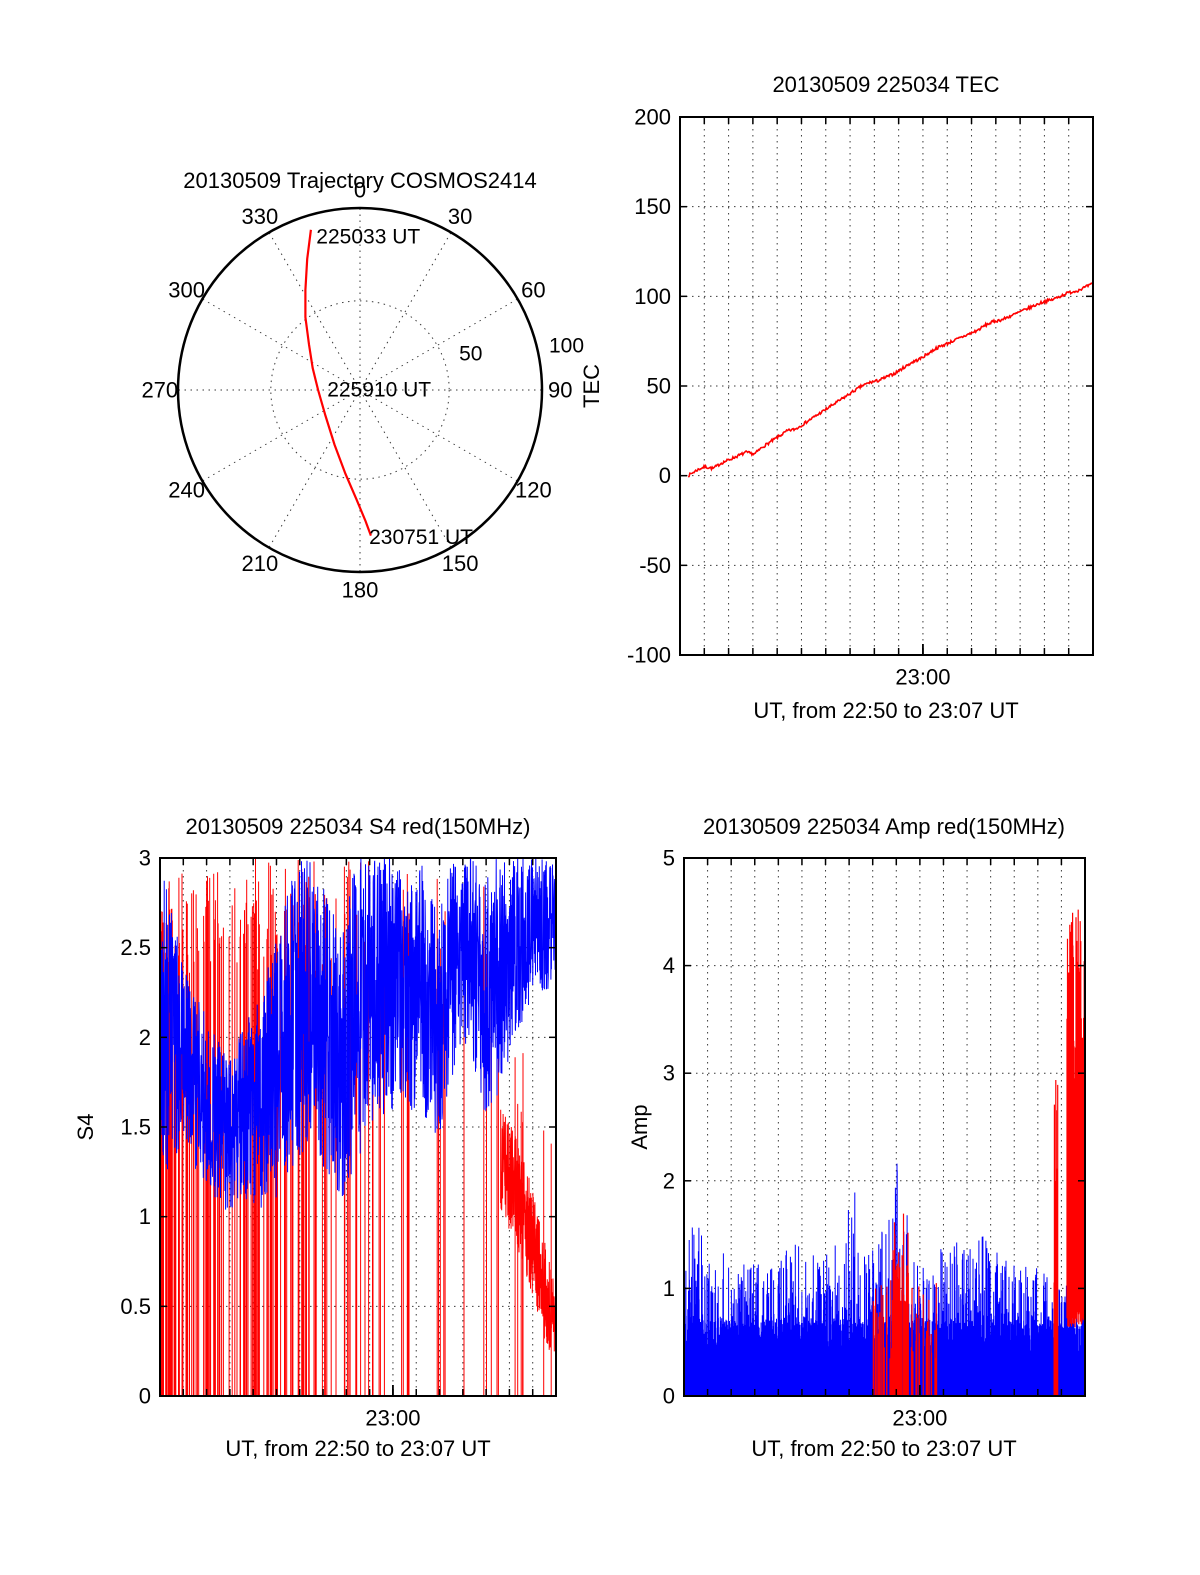 The height and width of the screenshot is (1575, 1200). Describe the element at coordinates (533, 289) in the screenshot. I see `azimuth-tick-label: 60` at that location.